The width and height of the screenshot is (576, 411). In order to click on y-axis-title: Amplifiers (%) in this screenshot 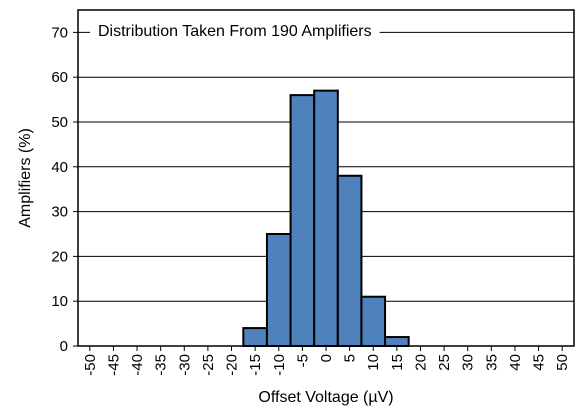, I will do `click(25, 178)`.